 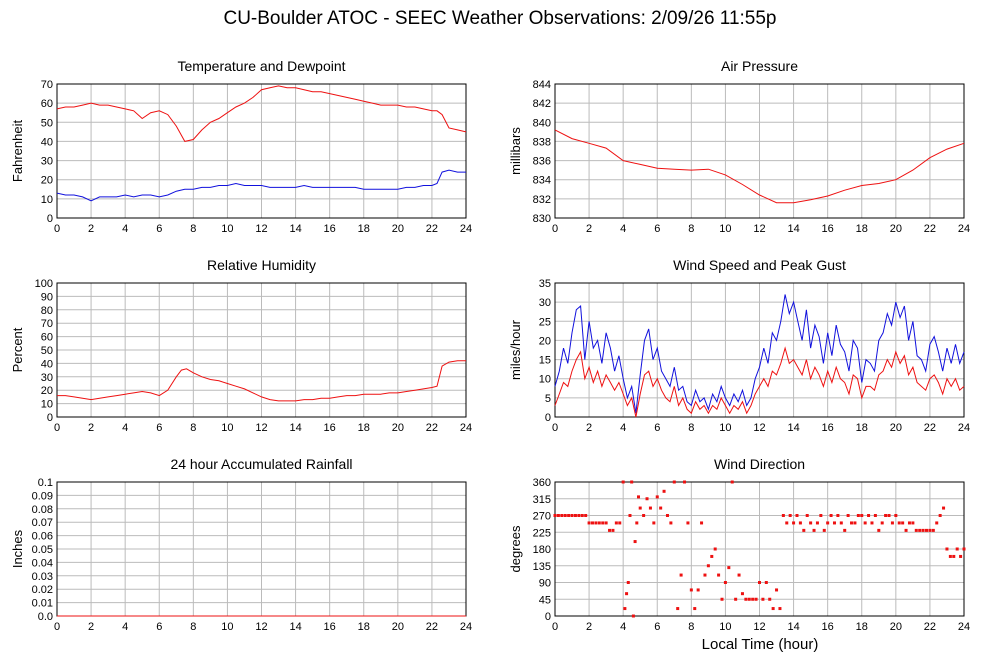 What do you see at coordinates (47, 162) in the screenshot?
I see `y-tick-label: 30` at bounding box center [47, 162].